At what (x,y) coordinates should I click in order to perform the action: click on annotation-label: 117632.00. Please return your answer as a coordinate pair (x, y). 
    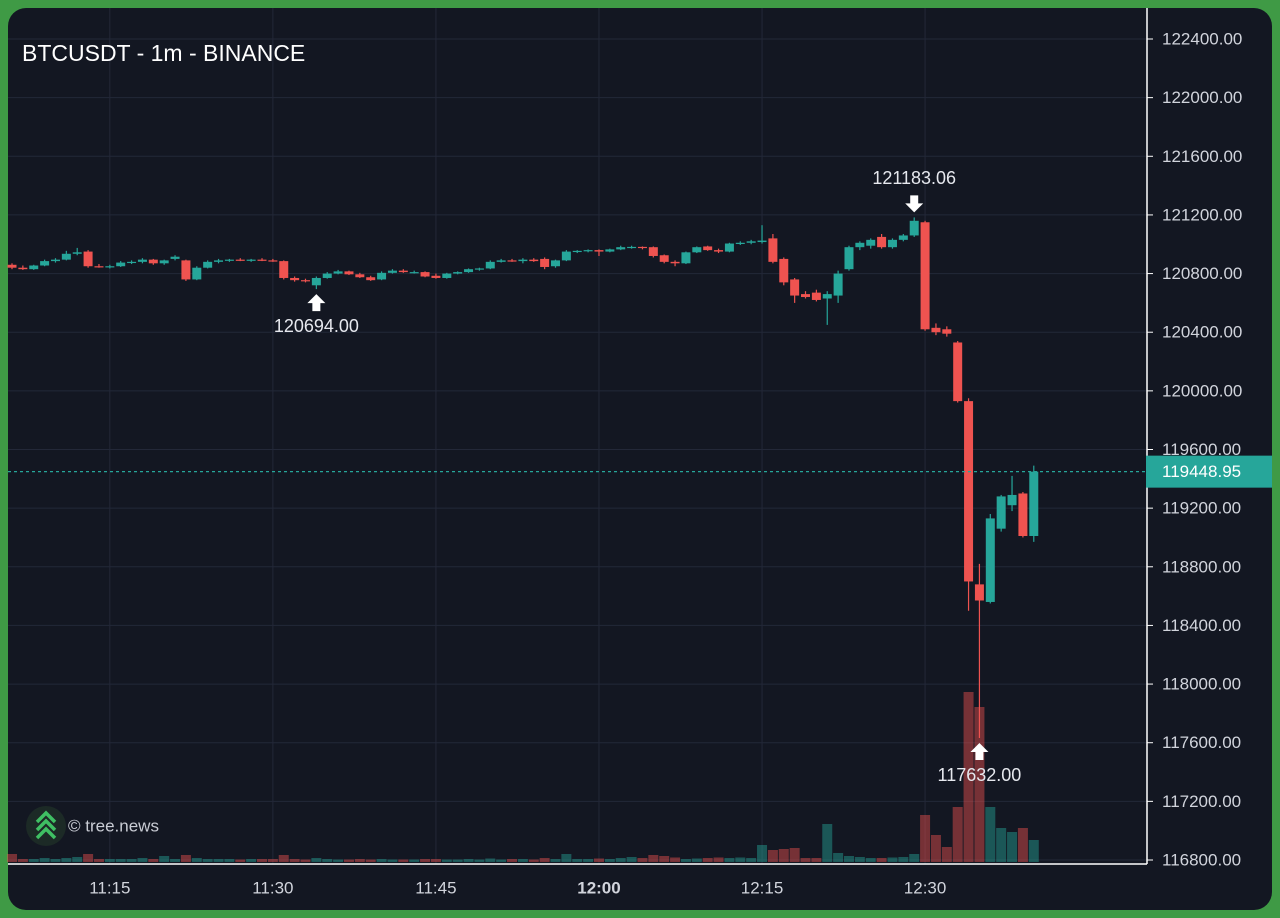
    Looking at the image, I should click on (980, 775).